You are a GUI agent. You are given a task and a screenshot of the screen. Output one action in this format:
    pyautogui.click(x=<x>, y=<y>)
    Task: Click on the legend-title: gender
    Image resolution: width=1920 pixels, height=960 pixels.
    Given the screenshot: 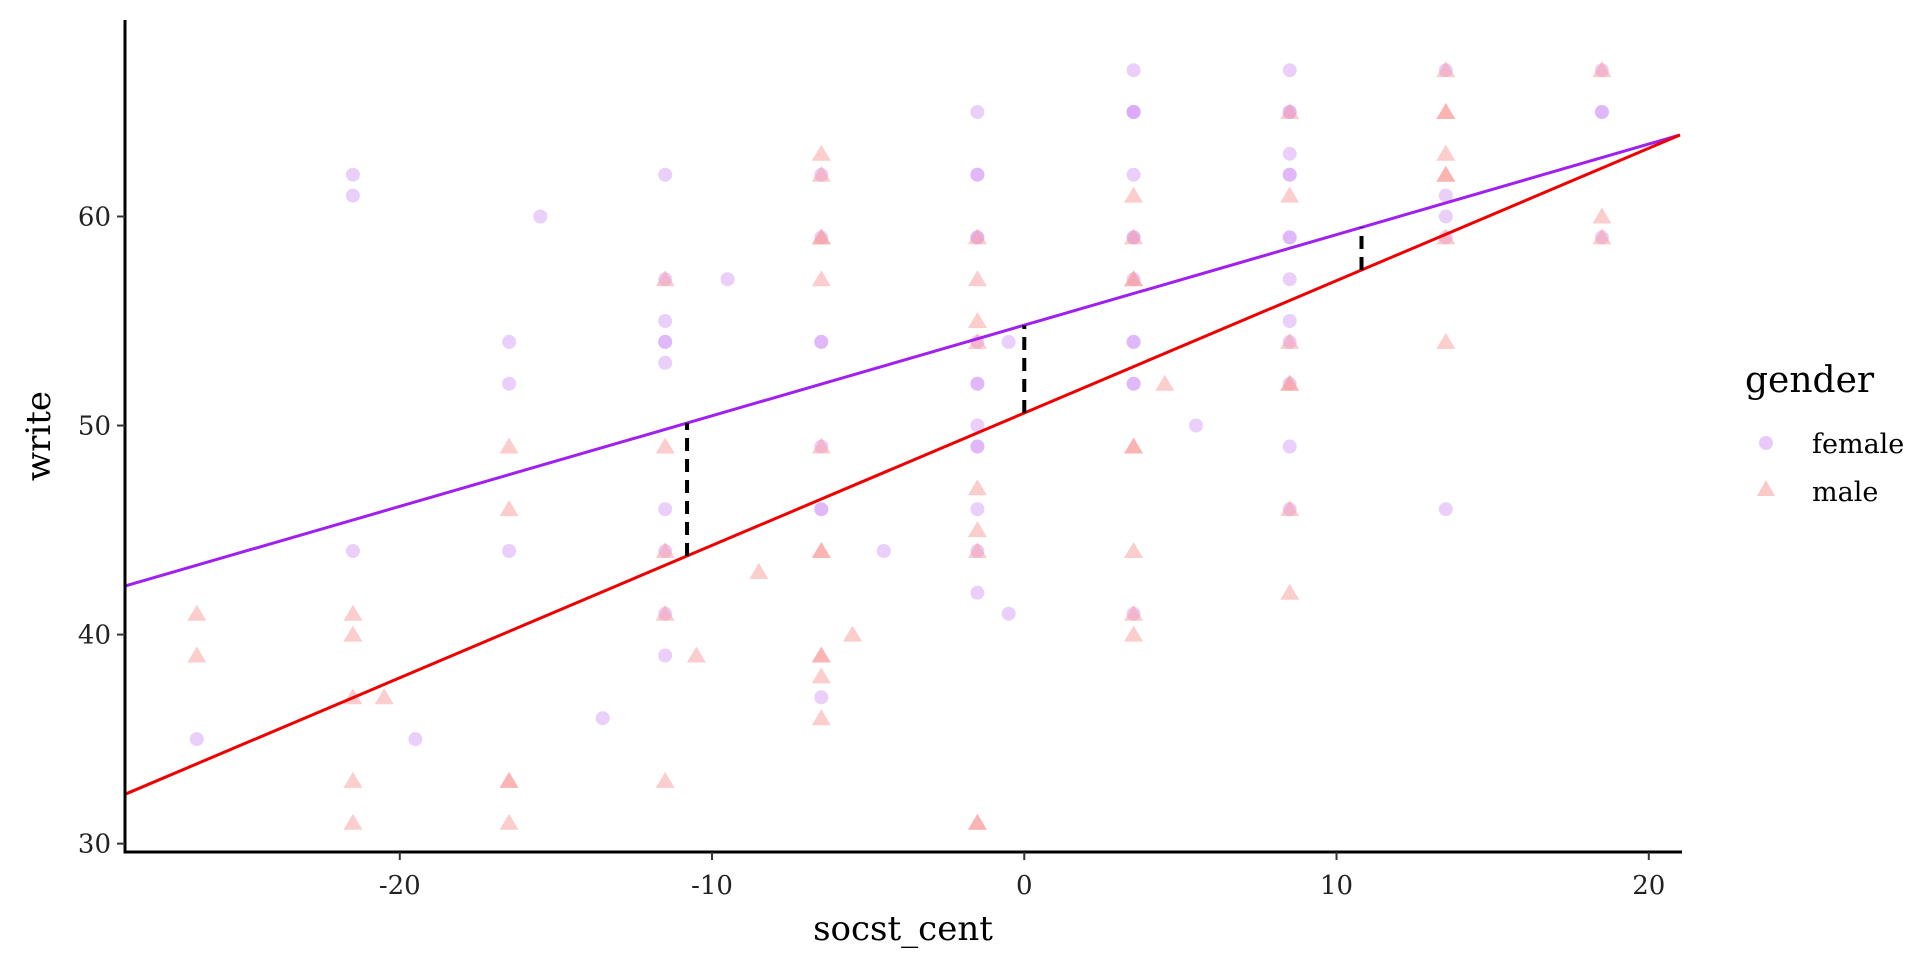 What is the action you would take?
    pyautogui.click(x=1810, y=380)
    